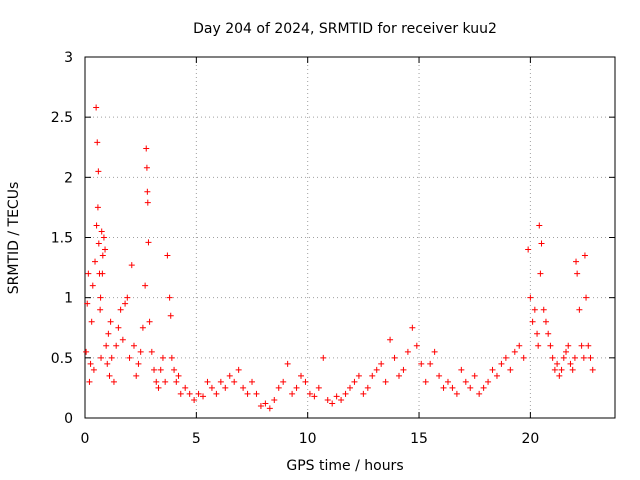 This screenshot has height=480, width=640. I want to click on y-tick-label: 0, so click(68, 419).